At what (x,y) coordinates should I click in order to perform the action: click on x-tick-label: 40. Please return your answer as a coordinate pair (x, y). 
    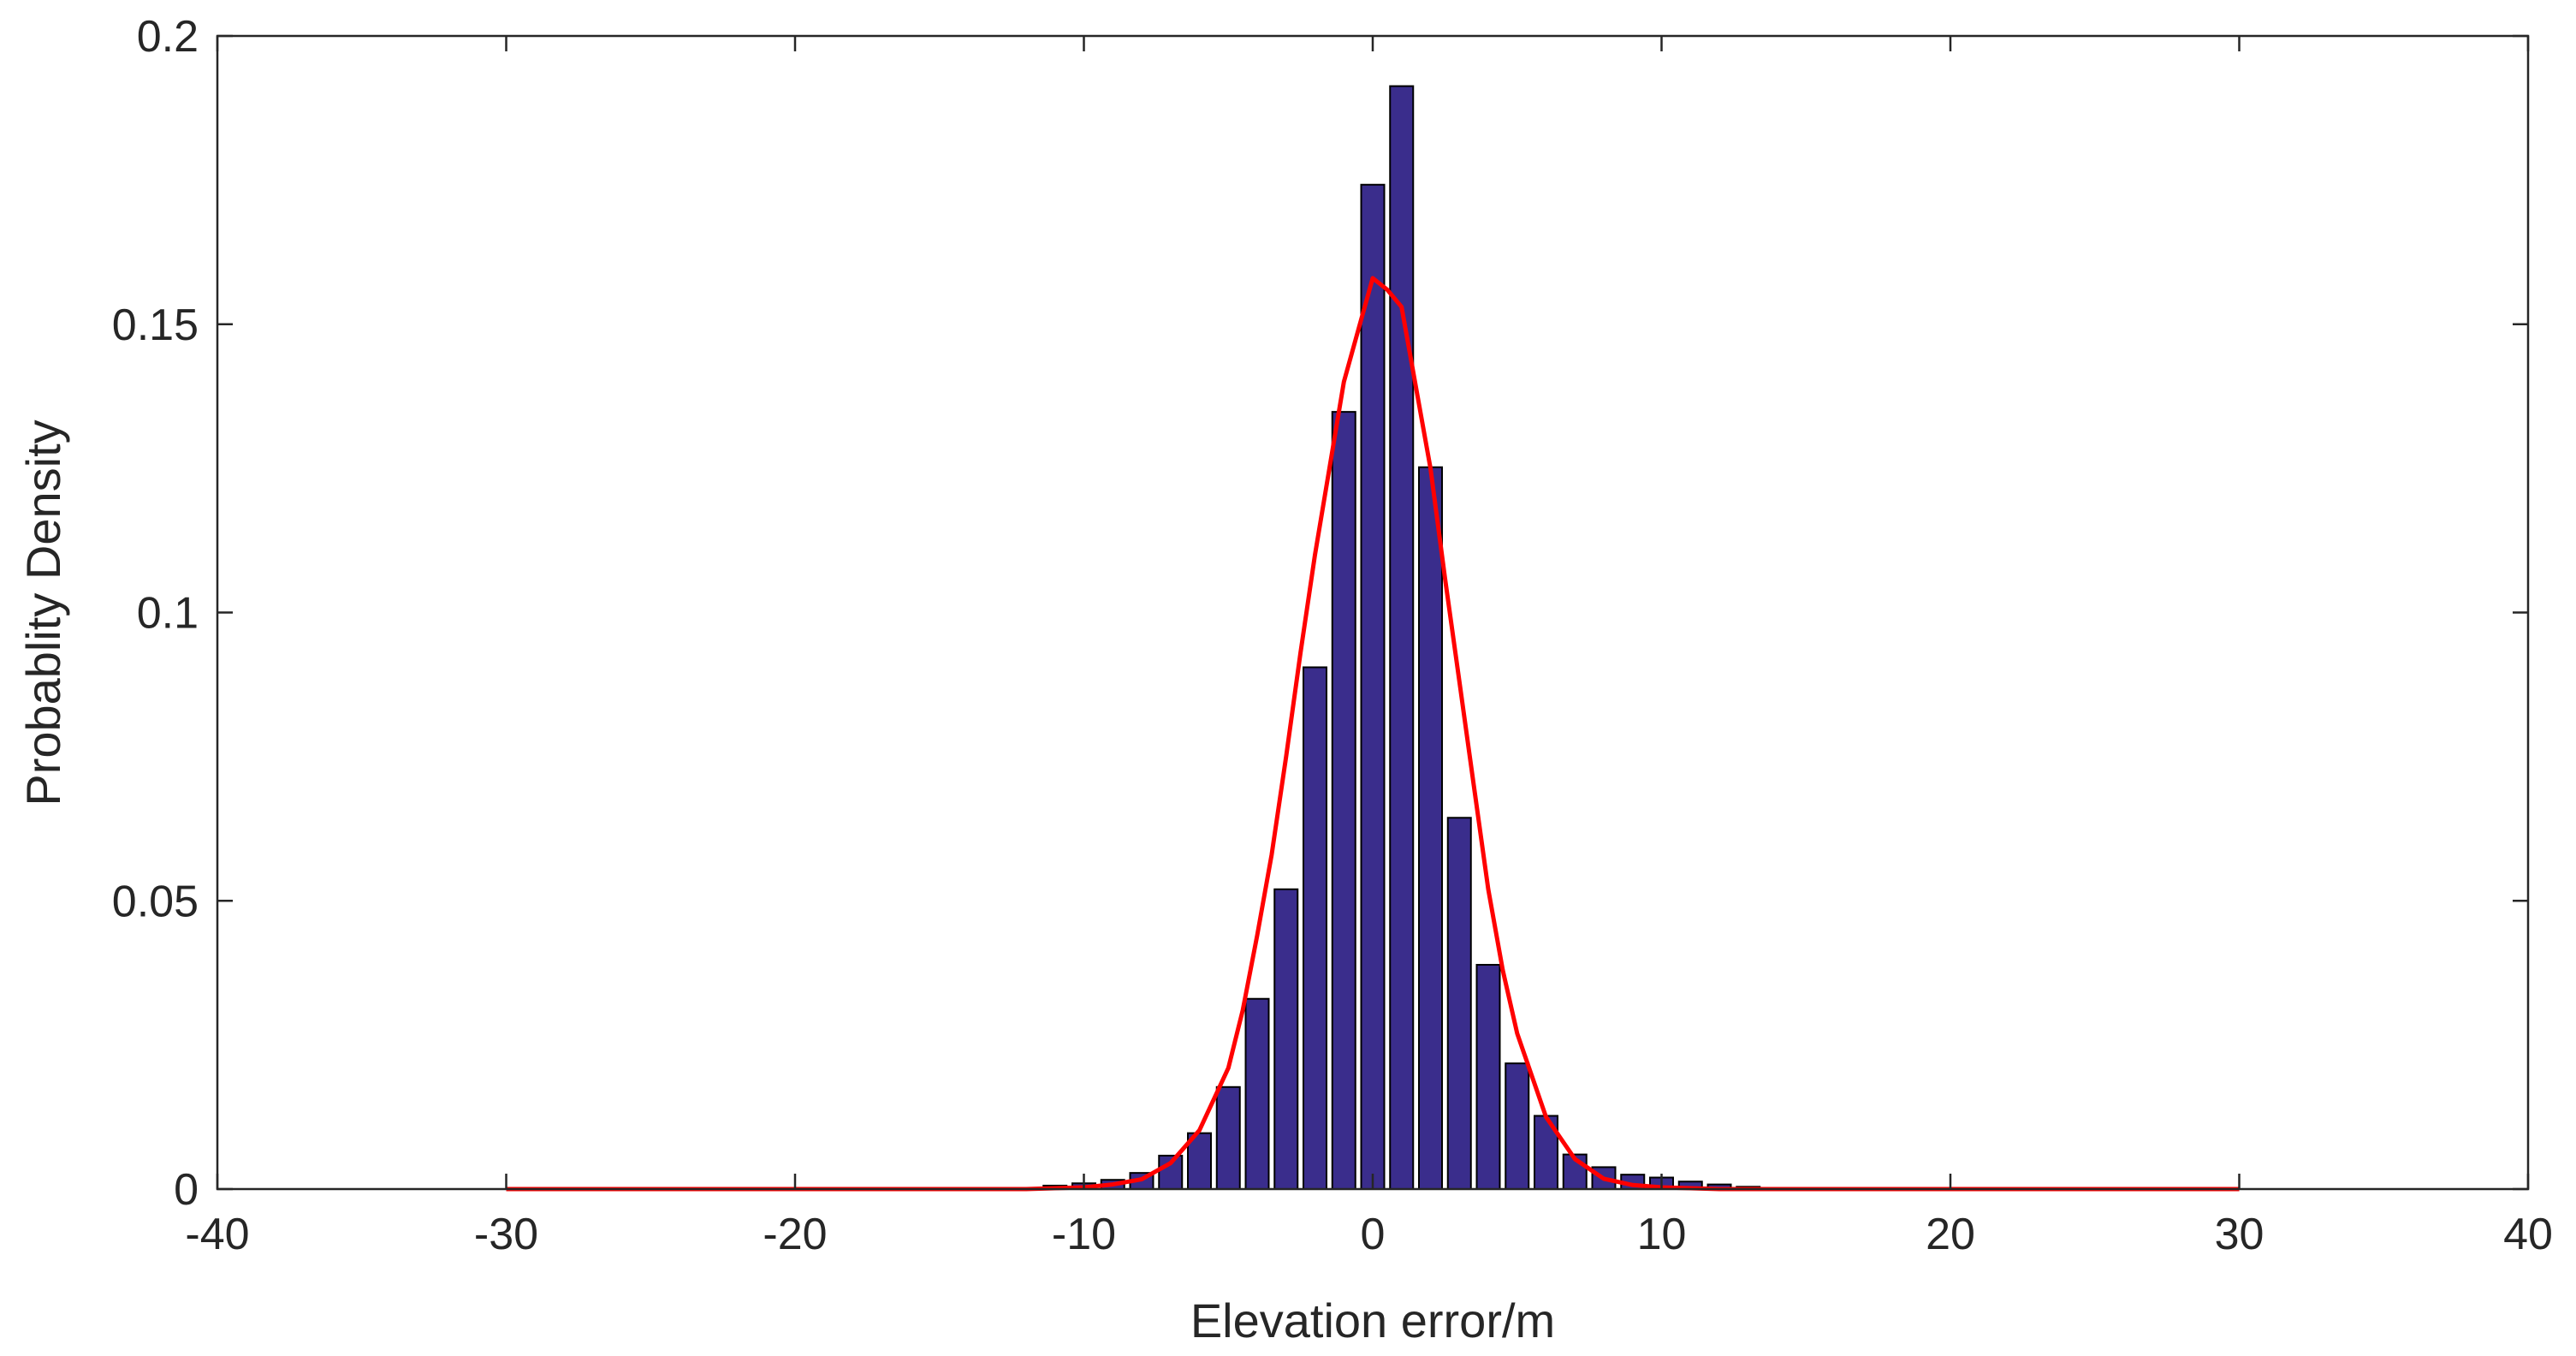
    Looking at the image, I should click on (2528, 1234).